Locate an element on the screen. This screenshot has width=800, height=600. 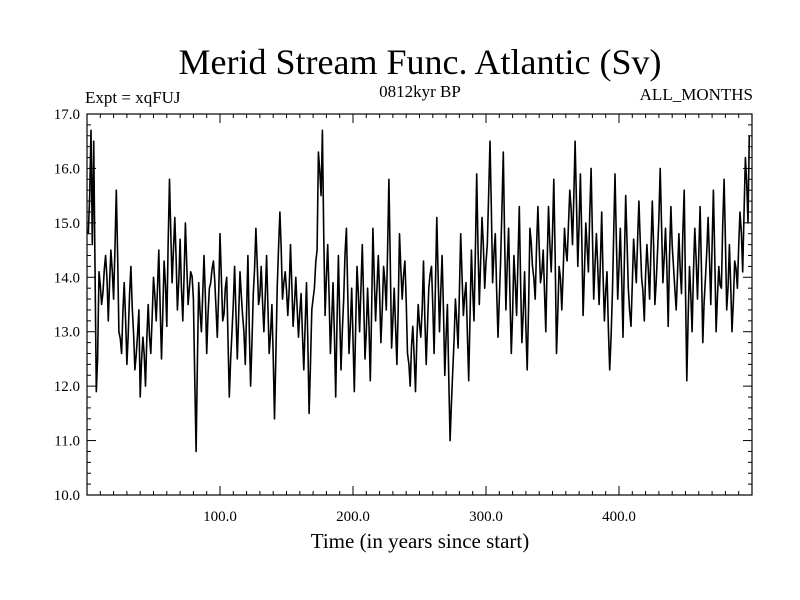
y-tick-label: 15.0 is located at coordinates (67, 224).